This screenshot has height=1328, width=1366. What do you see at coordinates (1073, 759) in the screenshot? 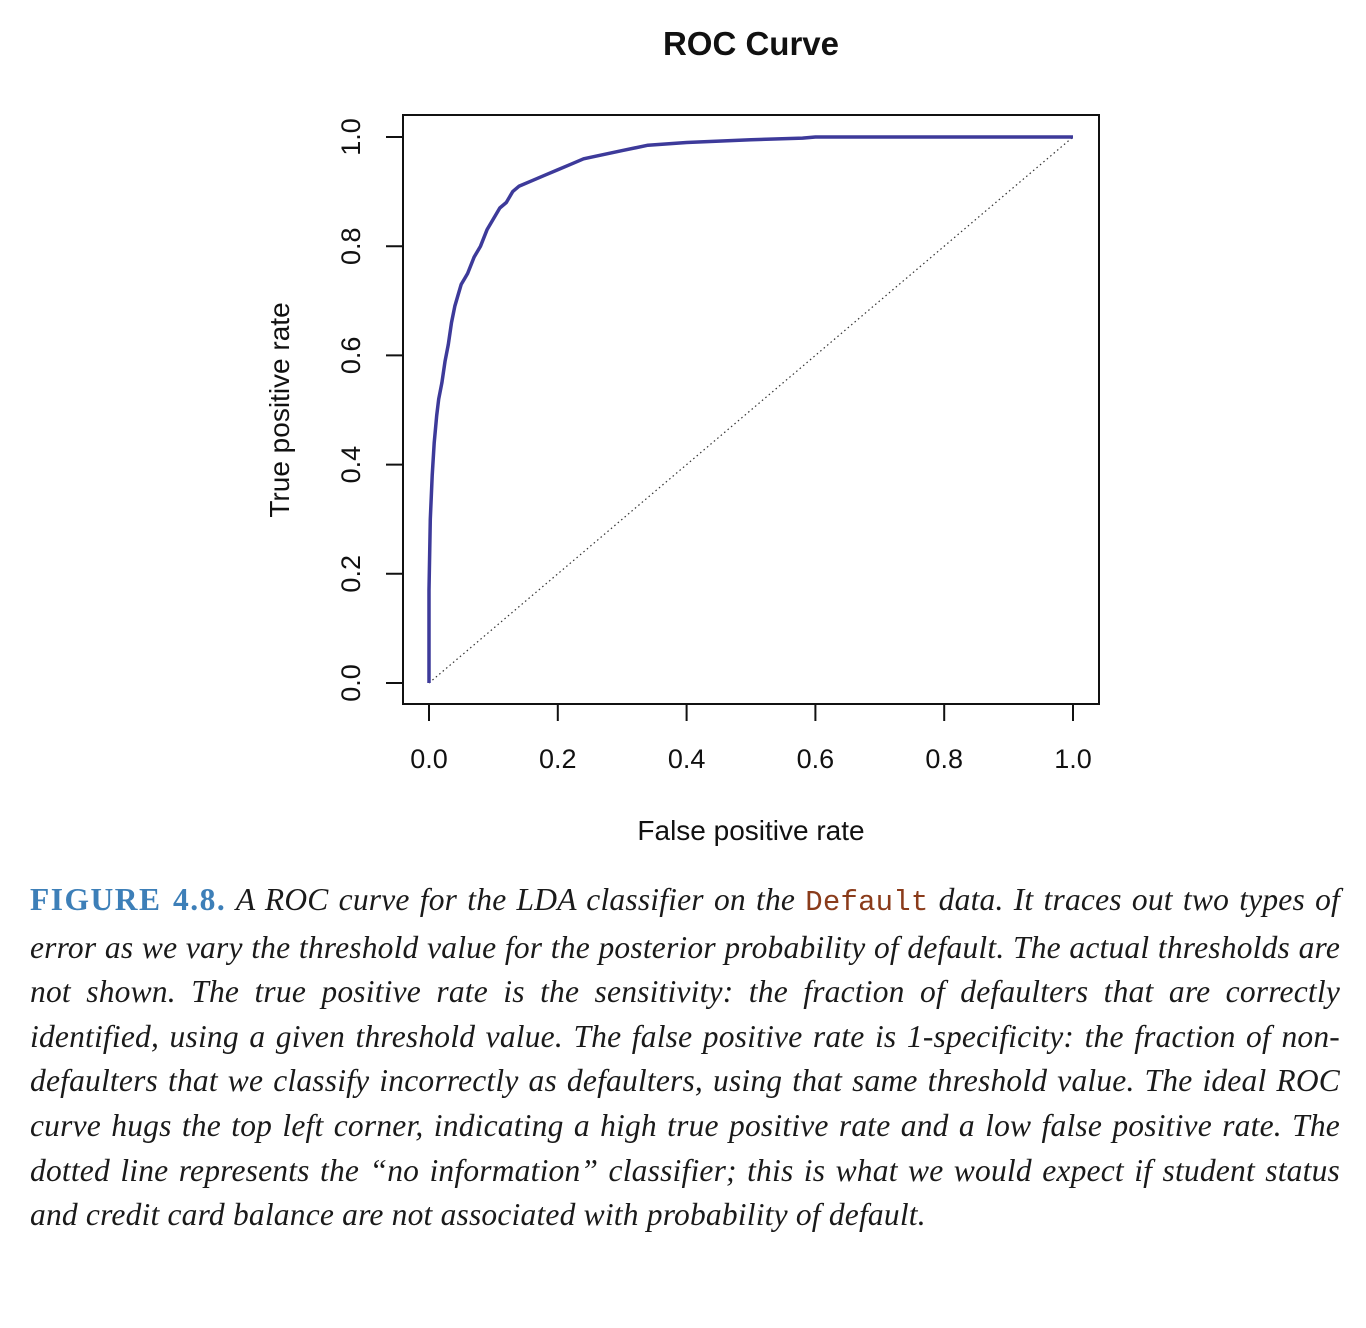
I see `x-tick-label: 1.0` at bounding box center [1073, 759].